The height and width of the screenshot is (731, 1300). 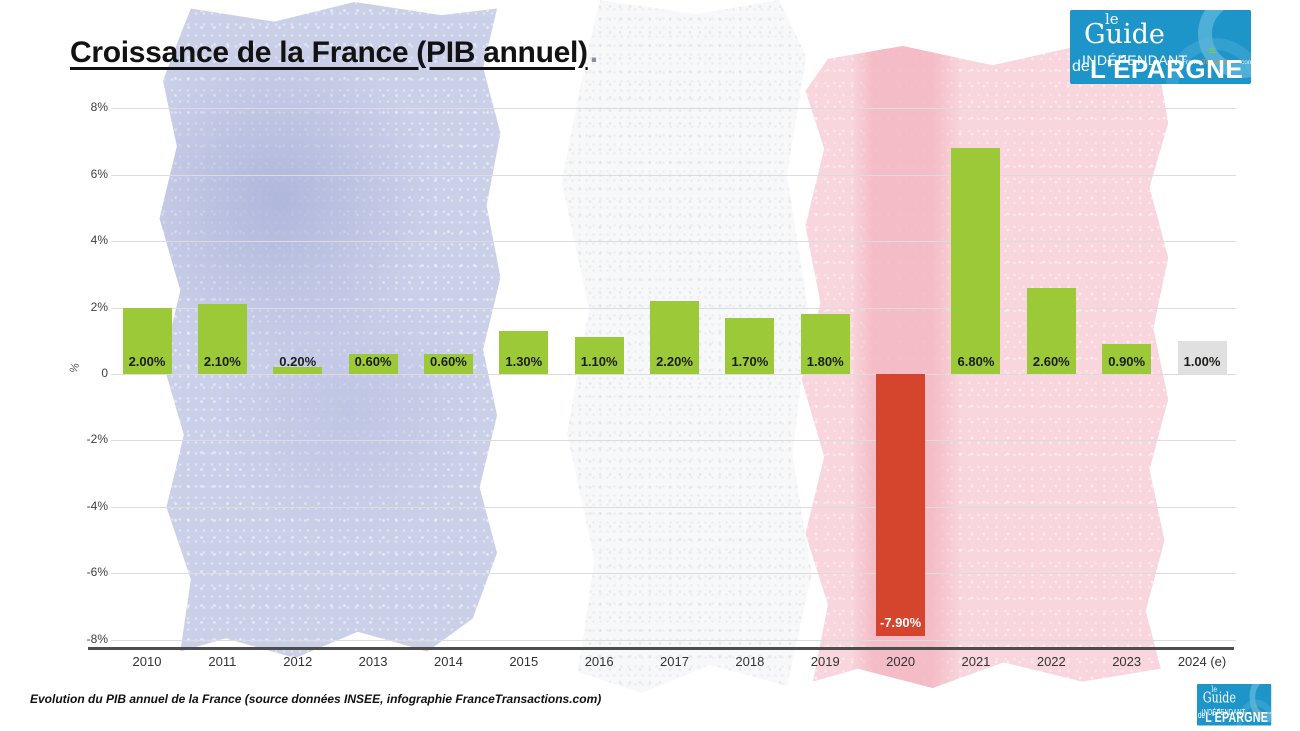 I want to click on bar-value-label-2018: 1.70%, so click(x=750, y=361).